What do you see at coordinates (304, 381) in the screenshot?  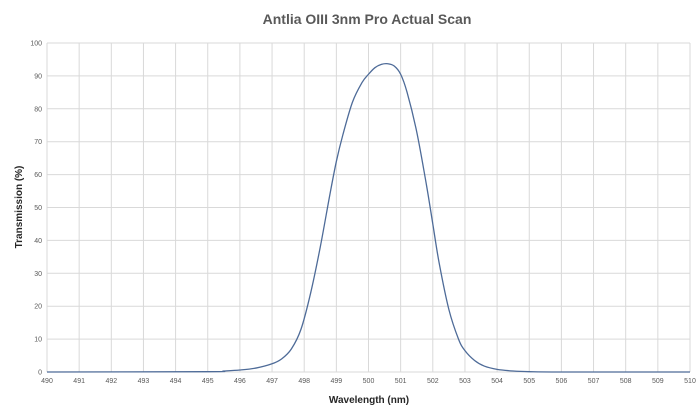 I see `x-tick-label-498: 498` at bounding box center [304, 381].